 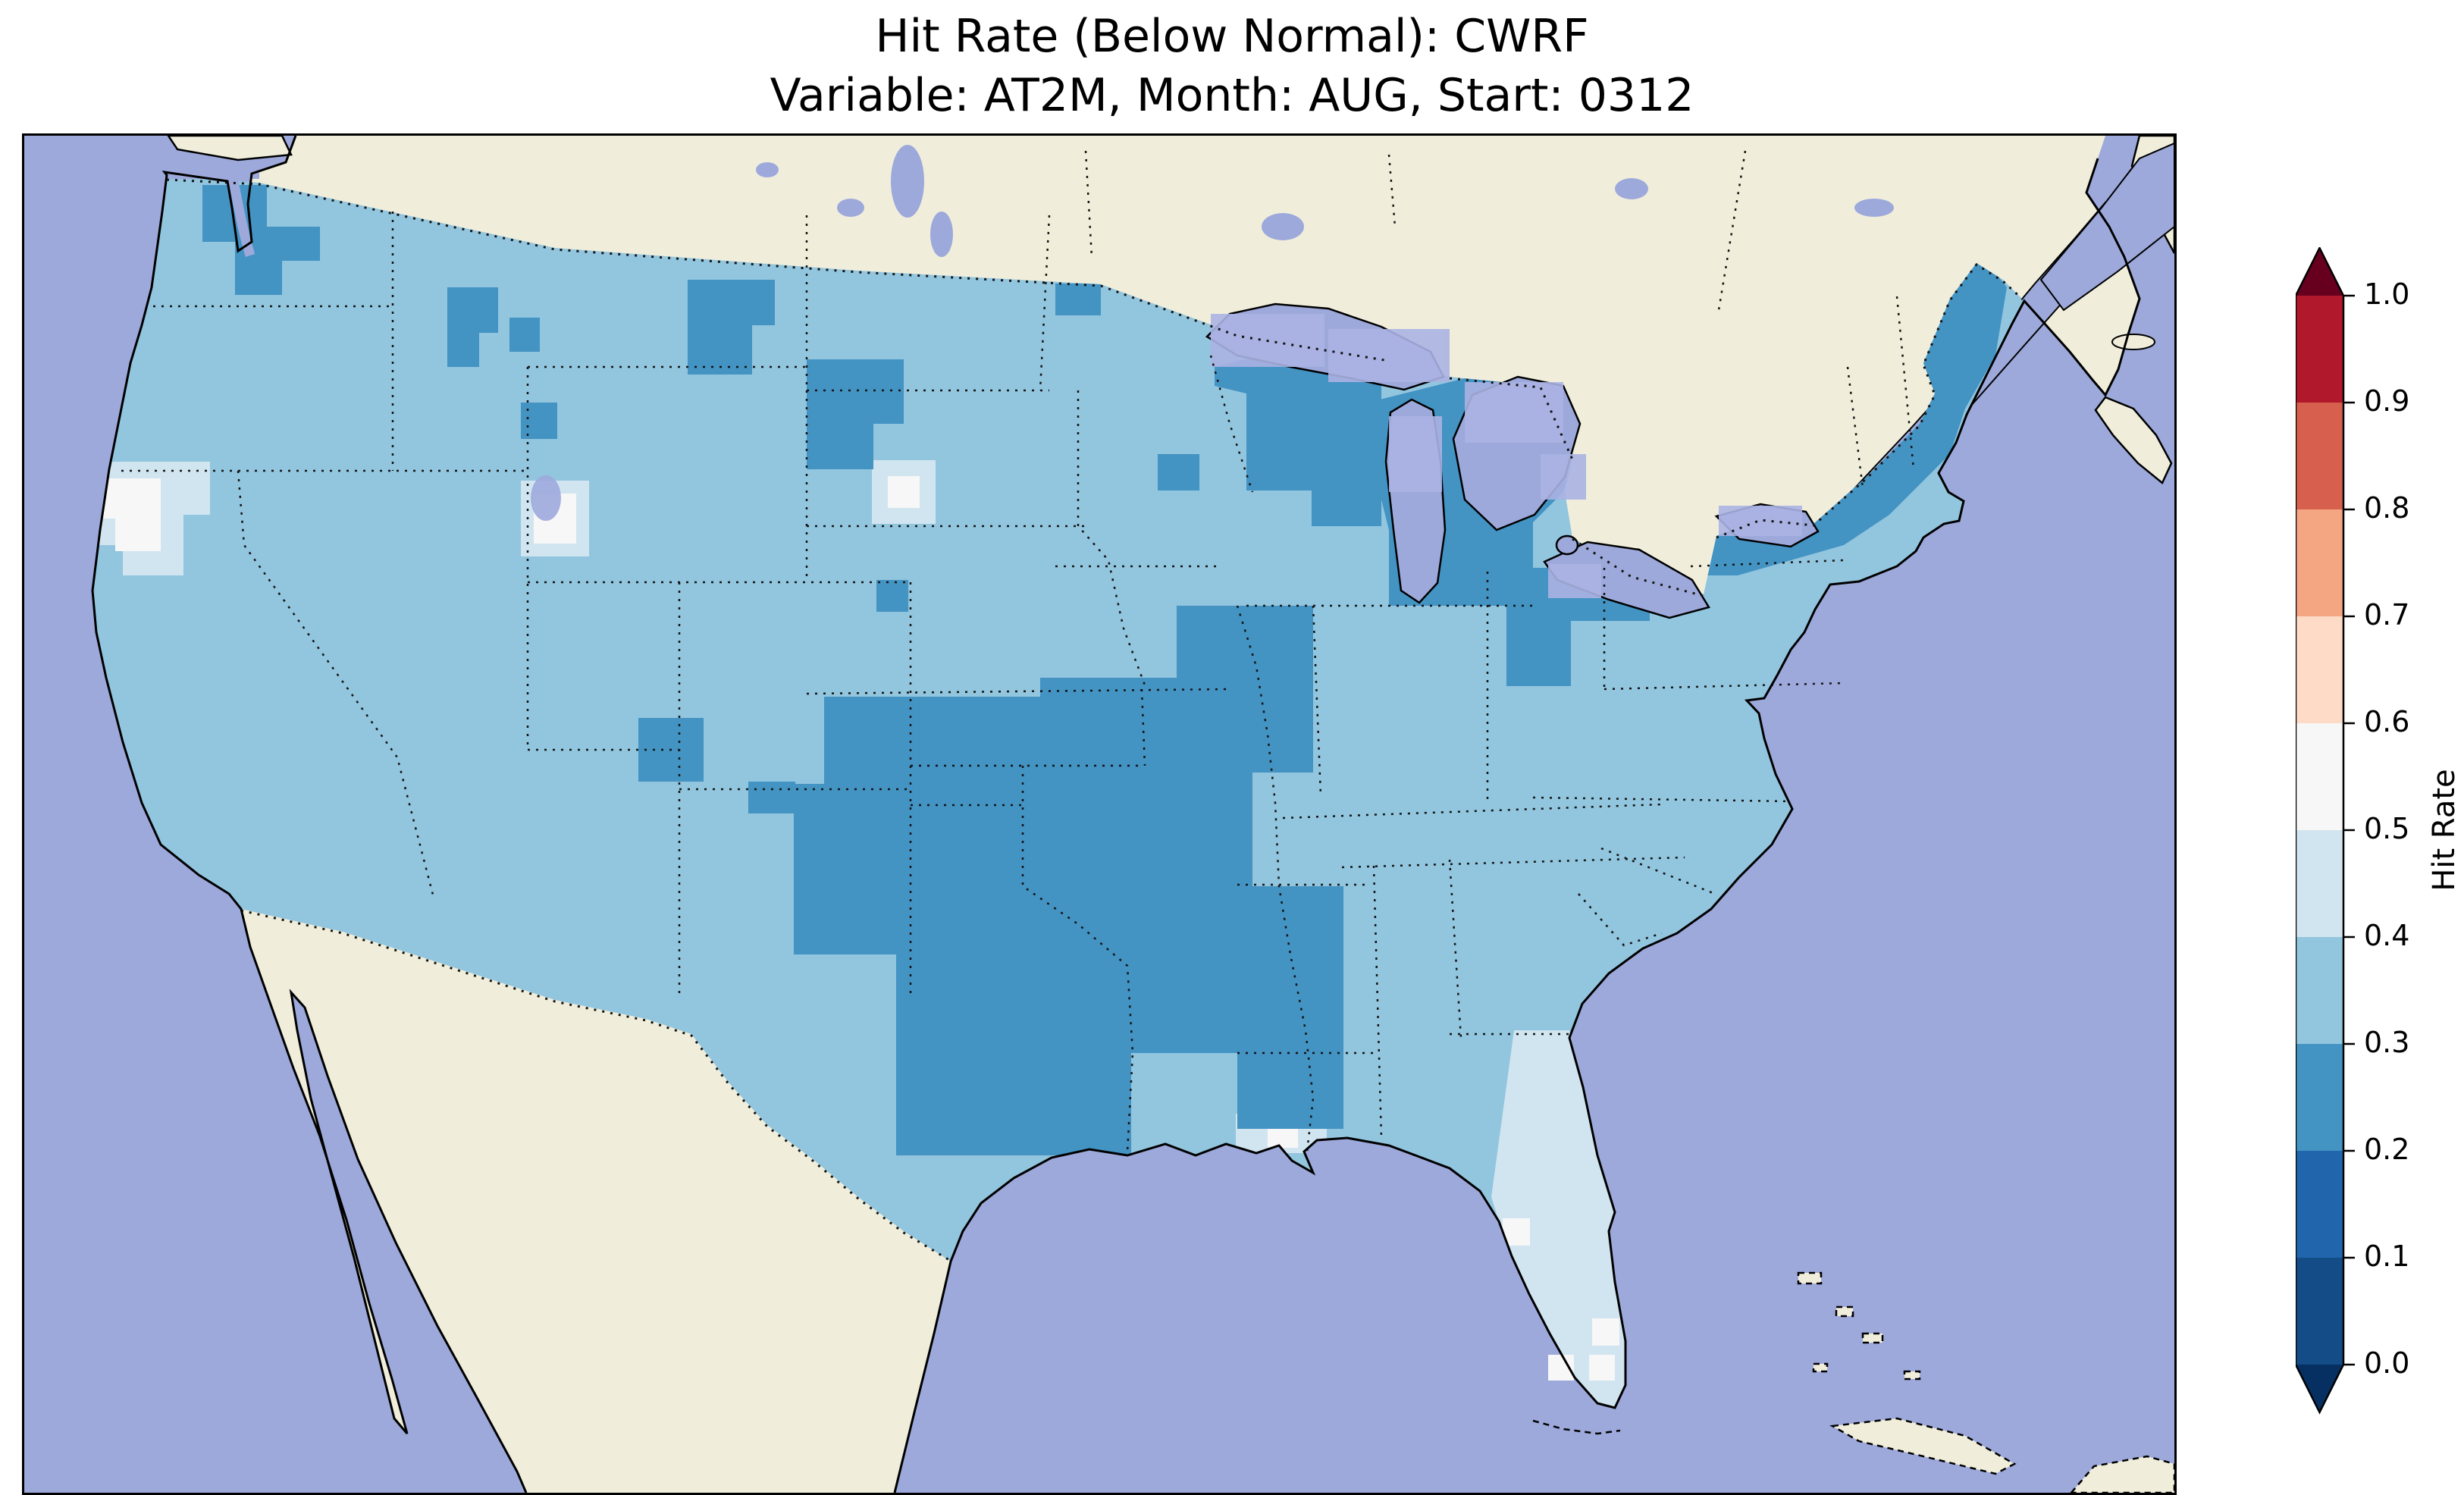 I want to click on colorbar-tick-label: 0.2, so click(x=2387, y=1150).